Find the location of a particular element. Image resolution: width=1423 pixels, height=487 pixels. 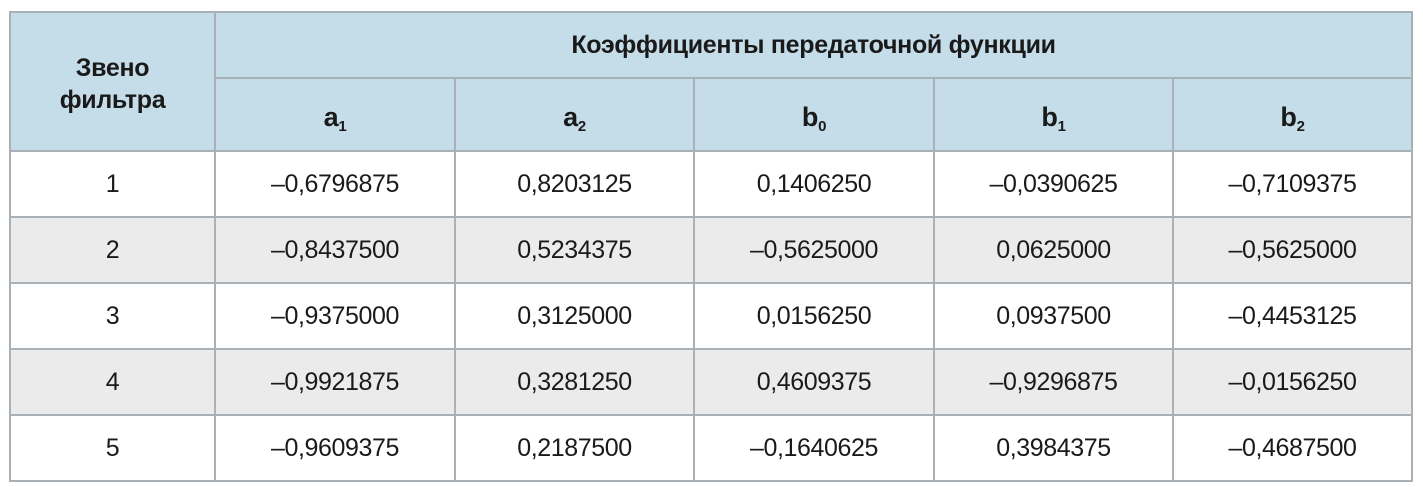

cell-b1: –0,9296875 is located at coordinates (1053, 382).